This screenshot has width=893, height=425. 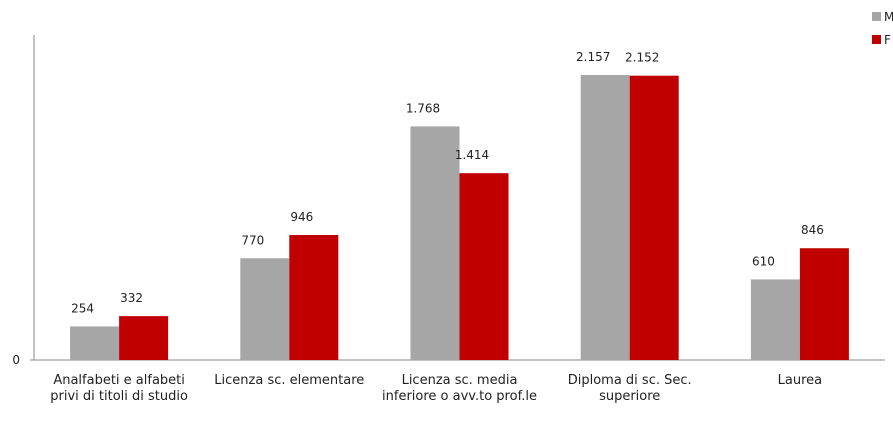 I want to click on x-tick-label: Laurea, so click(x=800, y=380).